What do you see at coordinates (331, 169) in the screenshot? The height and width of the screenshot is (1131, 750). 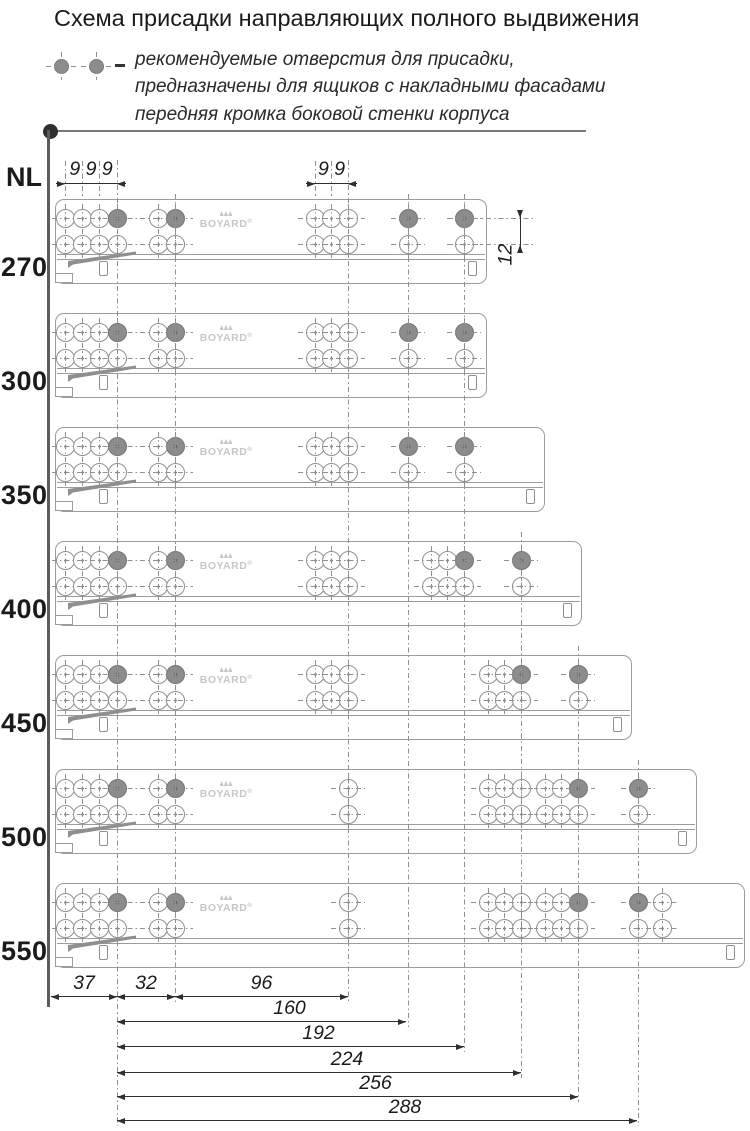 I see `dim-label: 9 9` at bounding box center [331, 169].